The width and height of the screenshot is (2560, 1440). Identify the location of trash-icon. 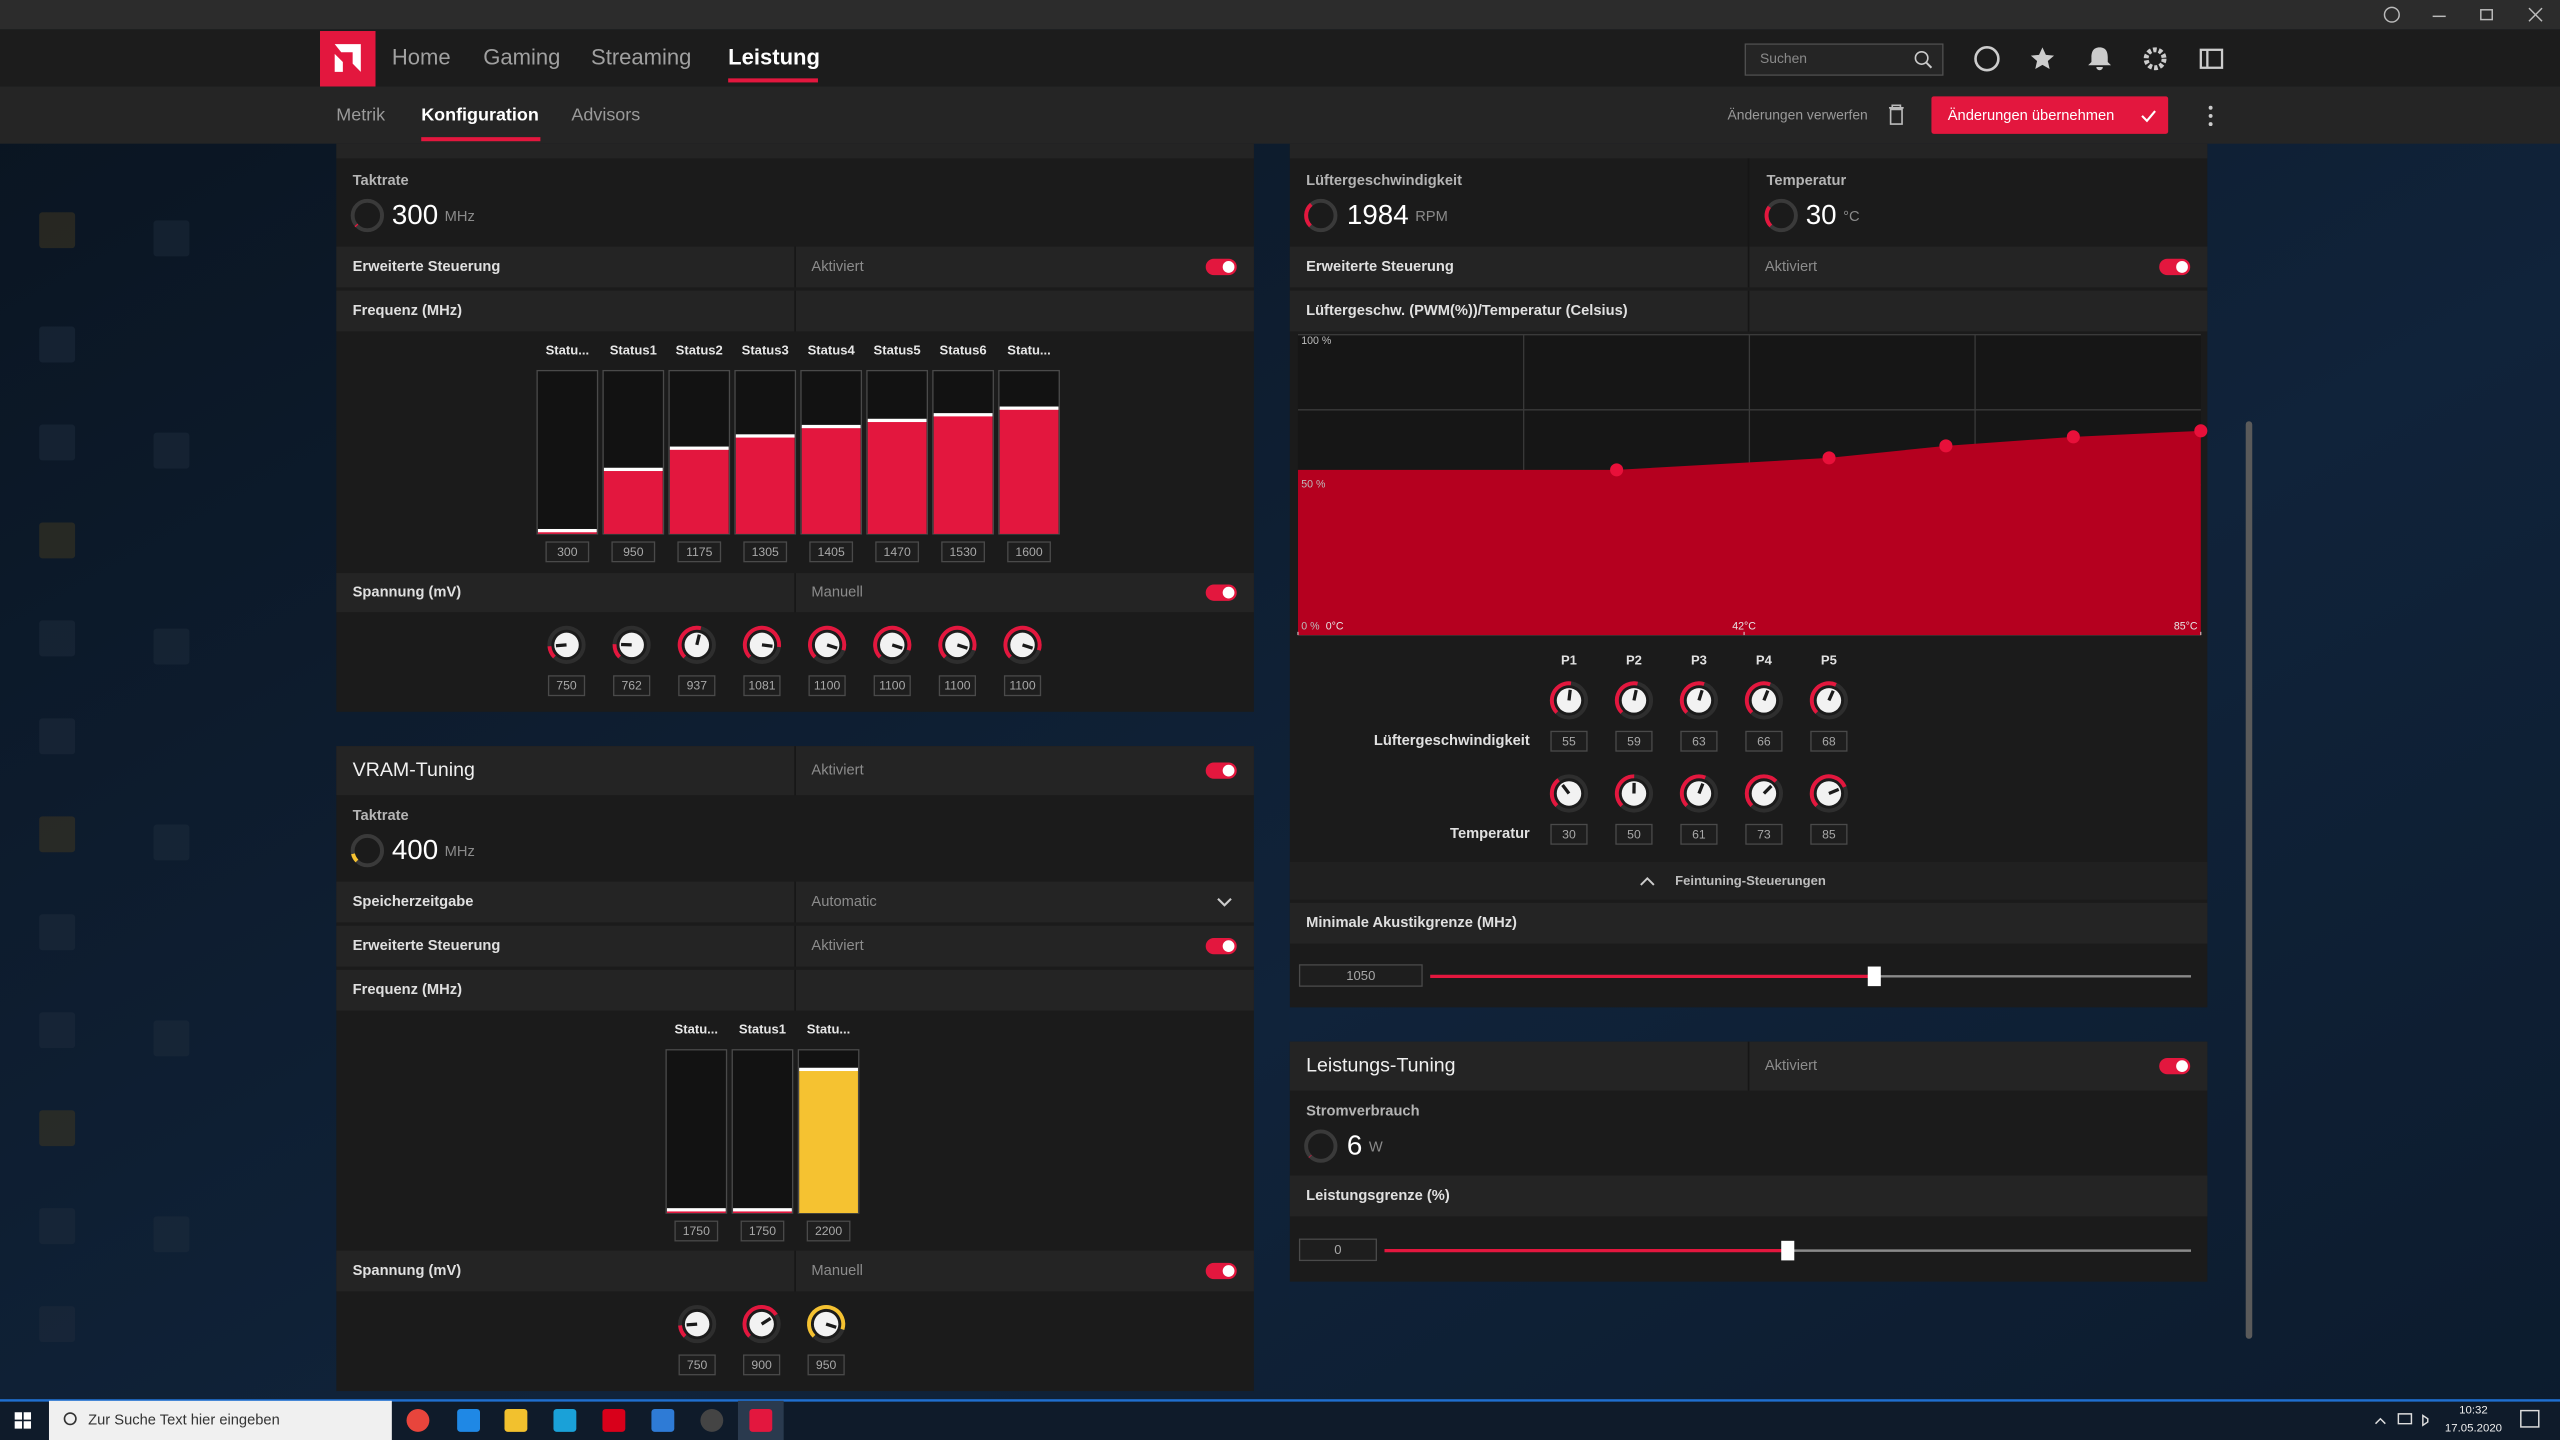
(1896, 114).